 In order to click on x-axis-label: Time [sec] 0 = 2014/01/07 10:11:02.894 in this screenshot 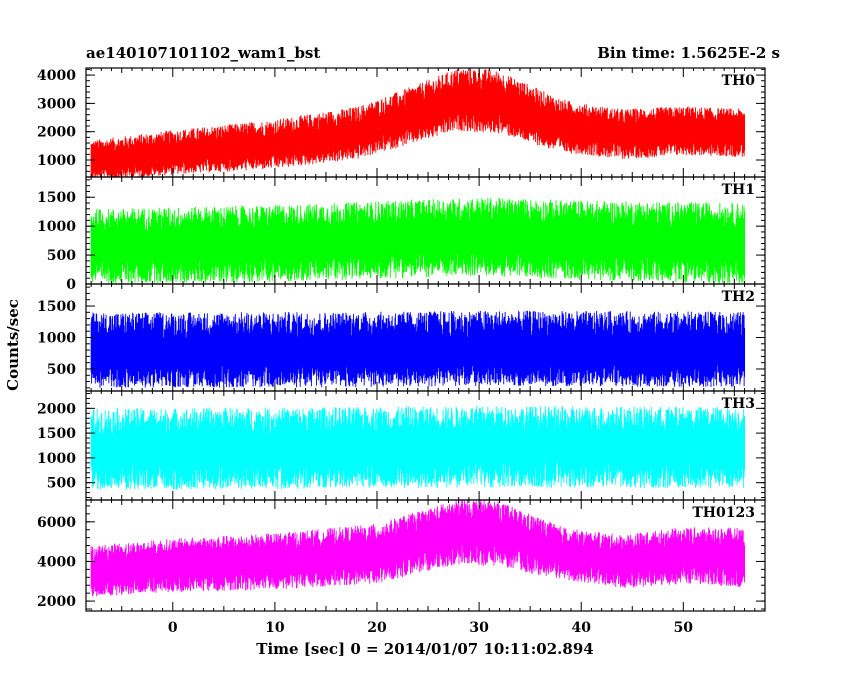, I will do `click(424, 649)`.